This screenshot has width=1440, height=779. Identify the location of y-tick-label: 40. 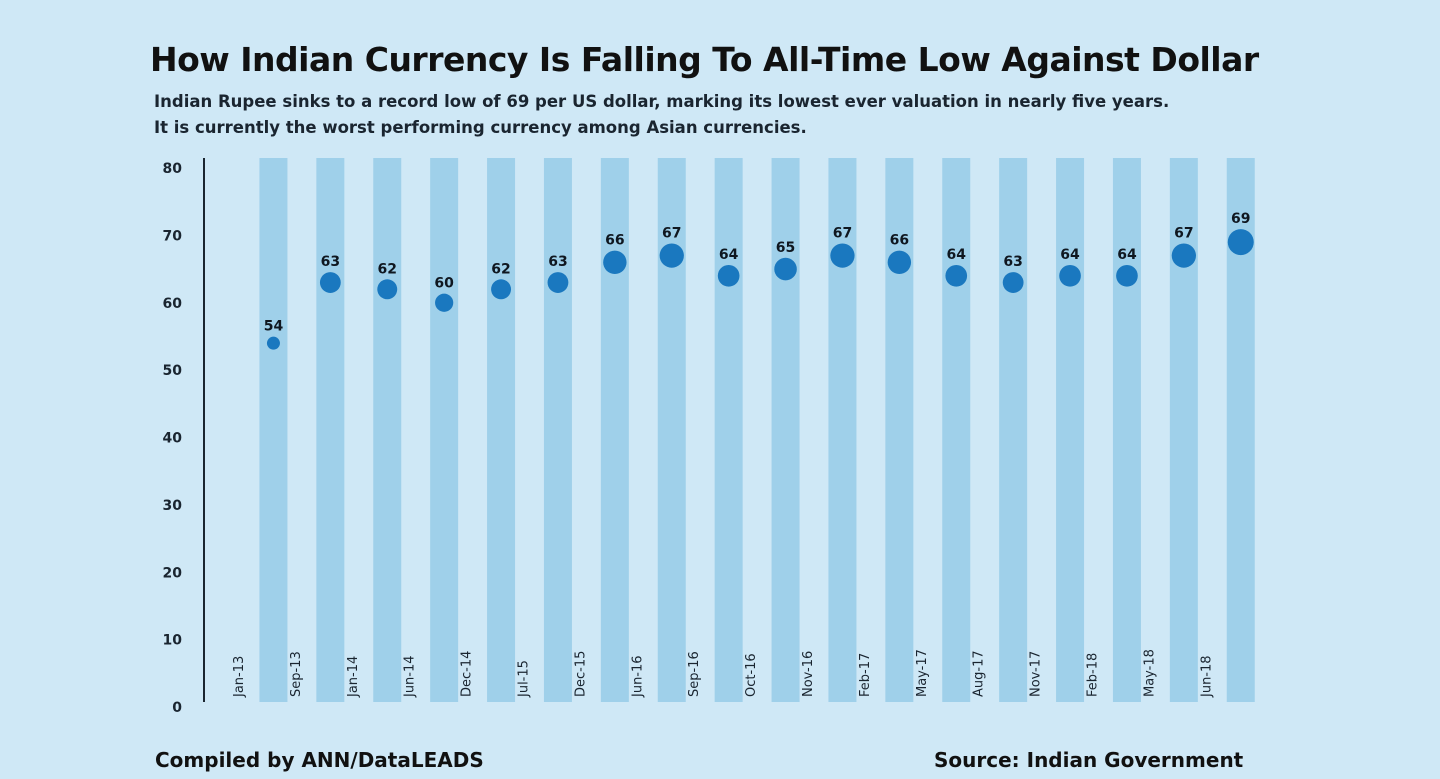
(173, 439).